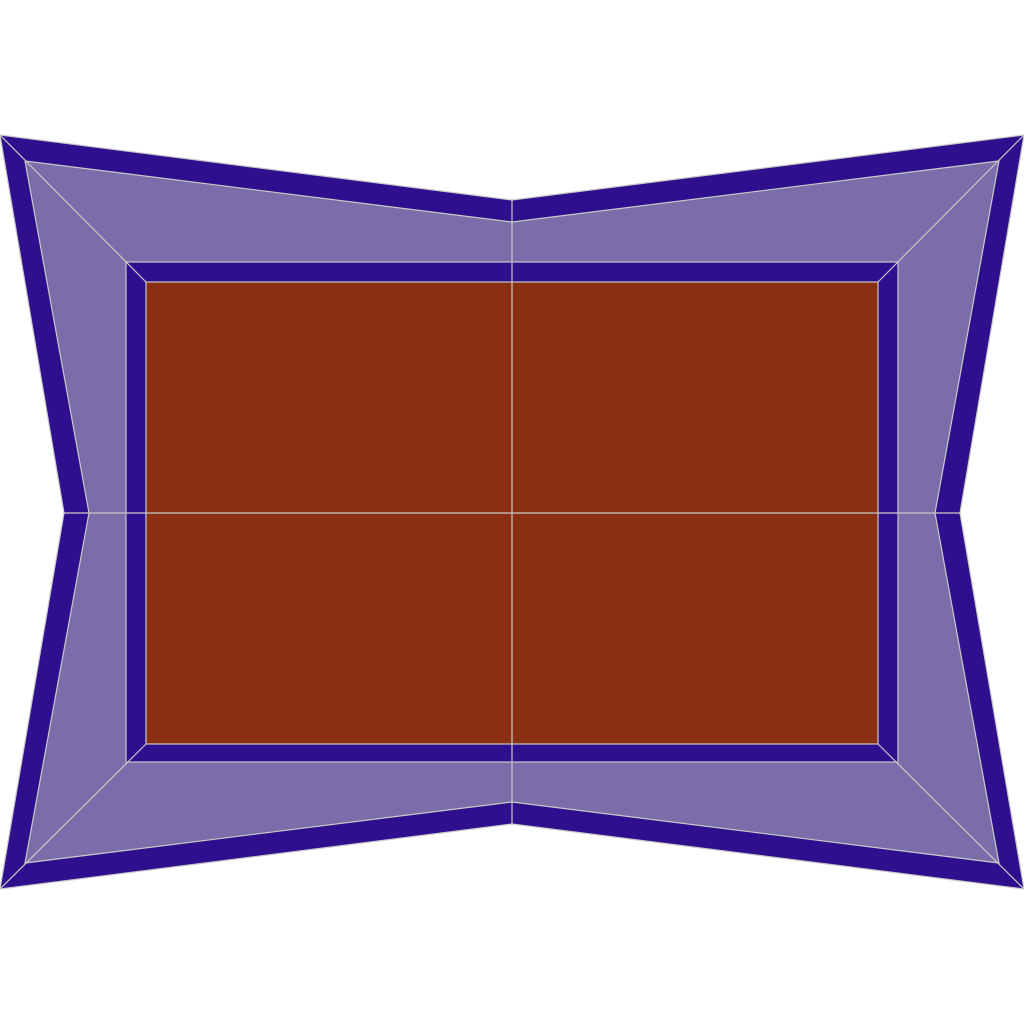 This screenshot has height=1024, width=1024. I want to click on miter-bottom-left, so click(73, 816).